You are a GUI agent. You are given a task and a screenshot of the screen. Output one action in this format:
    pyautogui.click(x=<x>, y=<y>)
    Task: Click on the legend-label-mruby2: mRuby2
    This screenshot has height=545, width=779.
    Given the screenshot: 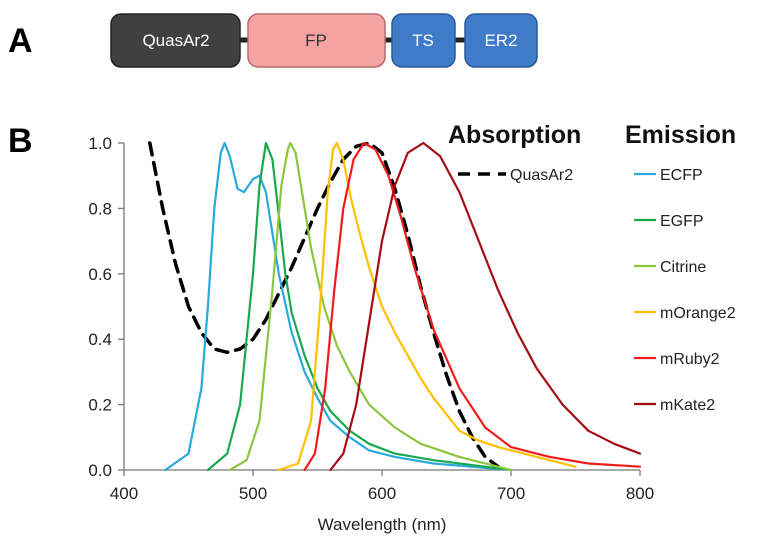 What is the action you would take?
    pyautogui.click(x=690, y=359)
    